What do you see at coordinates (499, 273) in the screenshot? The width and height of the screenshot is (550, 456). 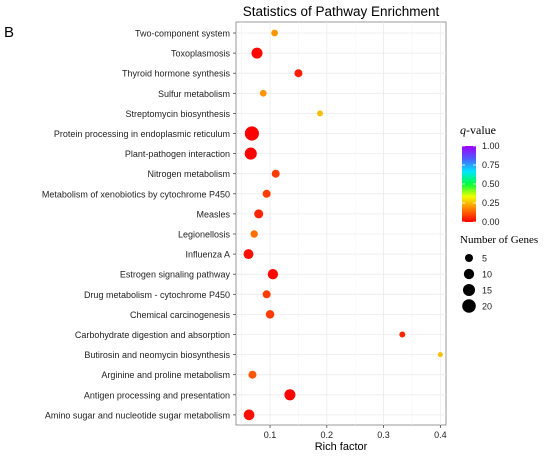 I see `gene-count-legend: Number of Genes 5 10 15 20` at bounding box center [499, 273].